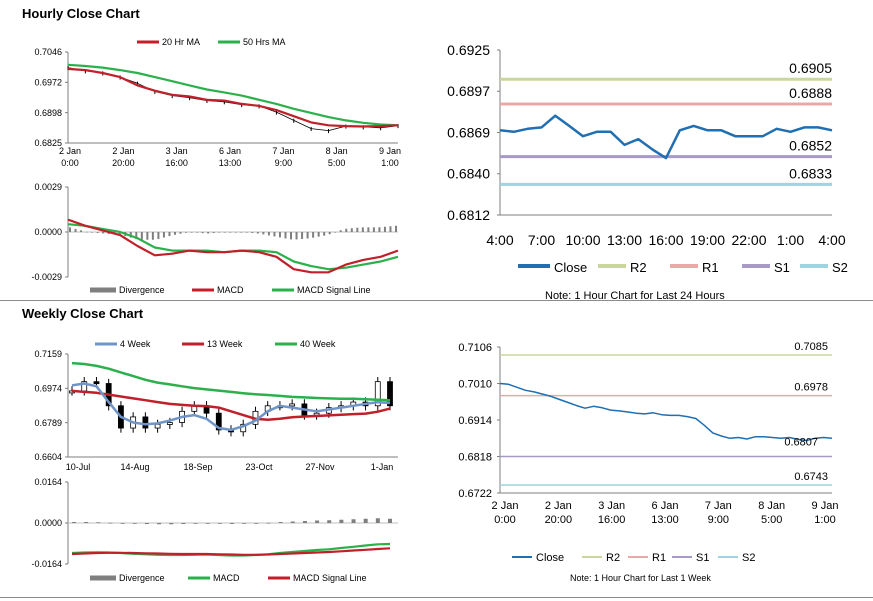 The height and width of the screenshot is (601, 873). What do you see at coordinates (475, 494) in the screenshot?
I see `weekly-pivots-ytick-label: 0.6722` at bounding box center [475, 494].